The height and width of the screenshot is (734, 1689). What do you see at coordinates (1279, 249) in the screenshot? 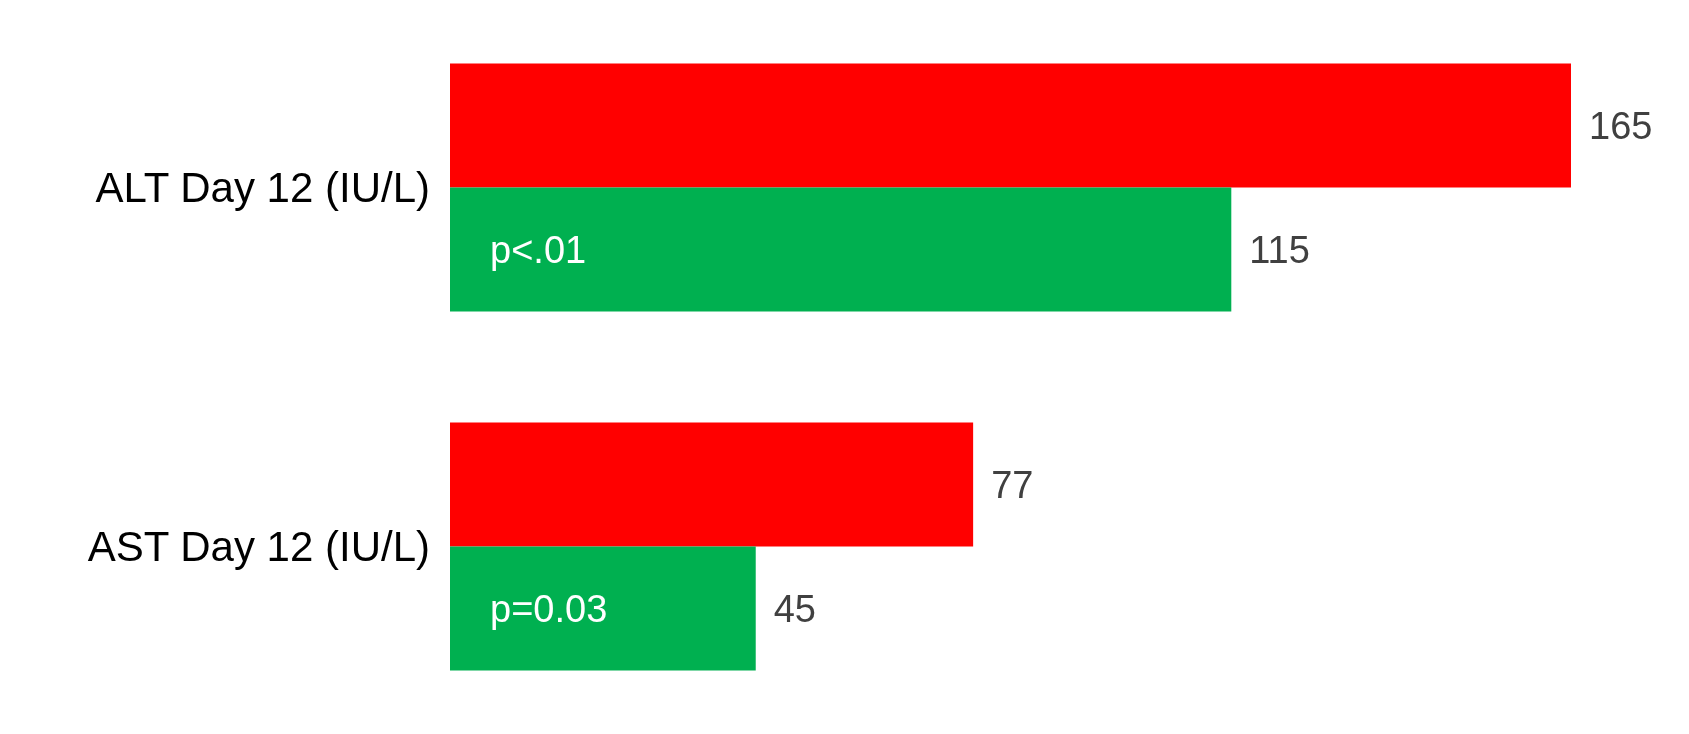
I see `data-label: 115` at bounding box center [1279, 249].